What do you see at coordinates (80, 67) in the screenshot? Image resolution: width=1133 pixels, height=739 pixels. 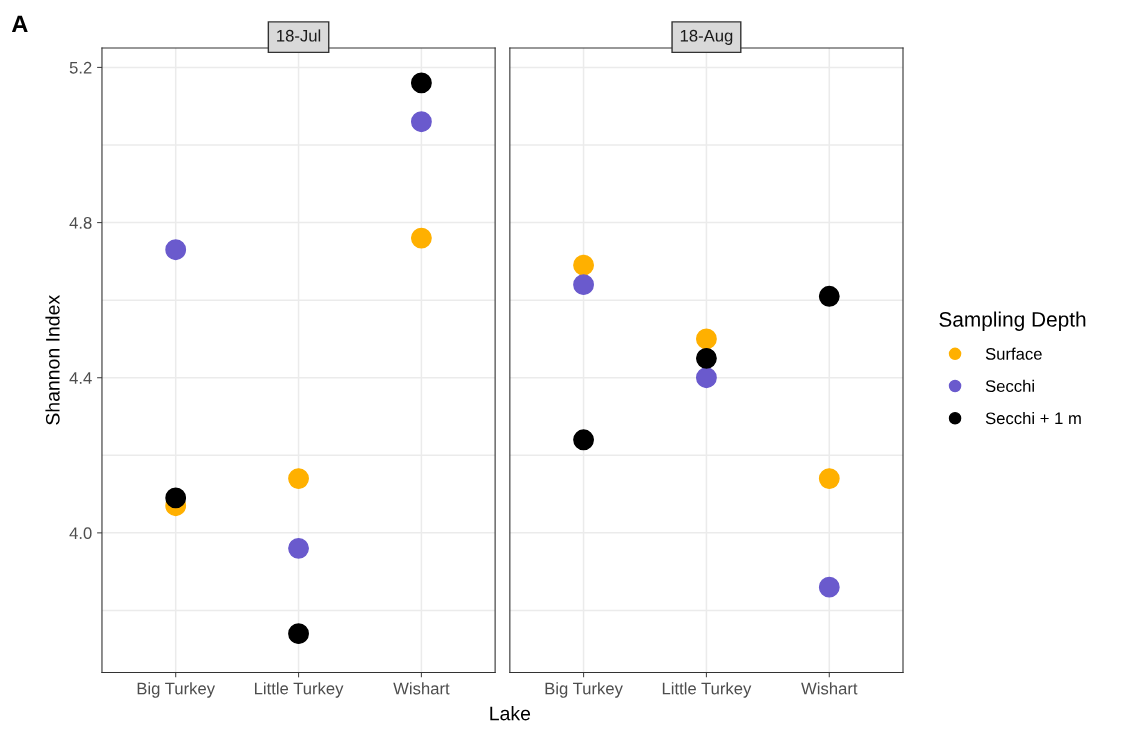 I see `y-tick-label: 5.2` at bounding box center [80, 67].